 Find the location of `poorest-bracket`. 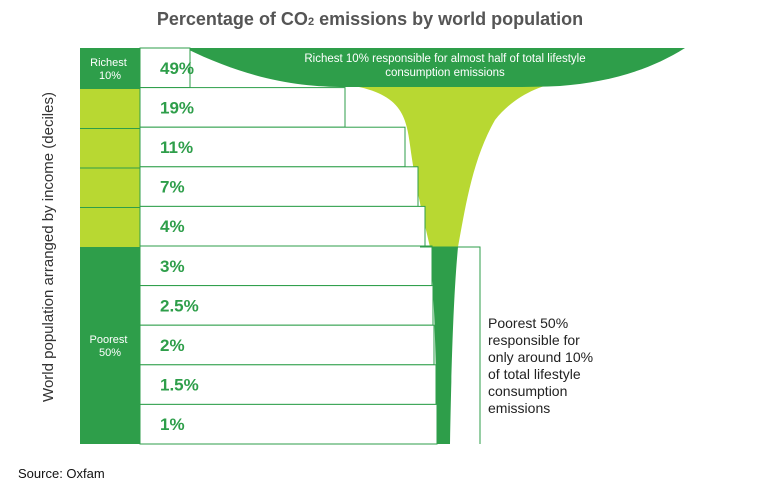

poorest-bracket is located at coordinates (450, 345).